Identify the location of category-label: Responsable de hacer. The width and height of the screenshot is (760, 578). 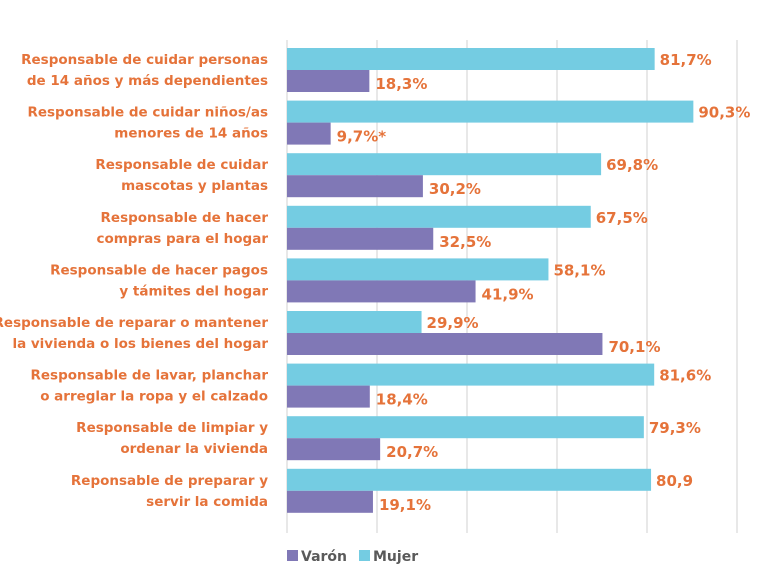
(185, 218).